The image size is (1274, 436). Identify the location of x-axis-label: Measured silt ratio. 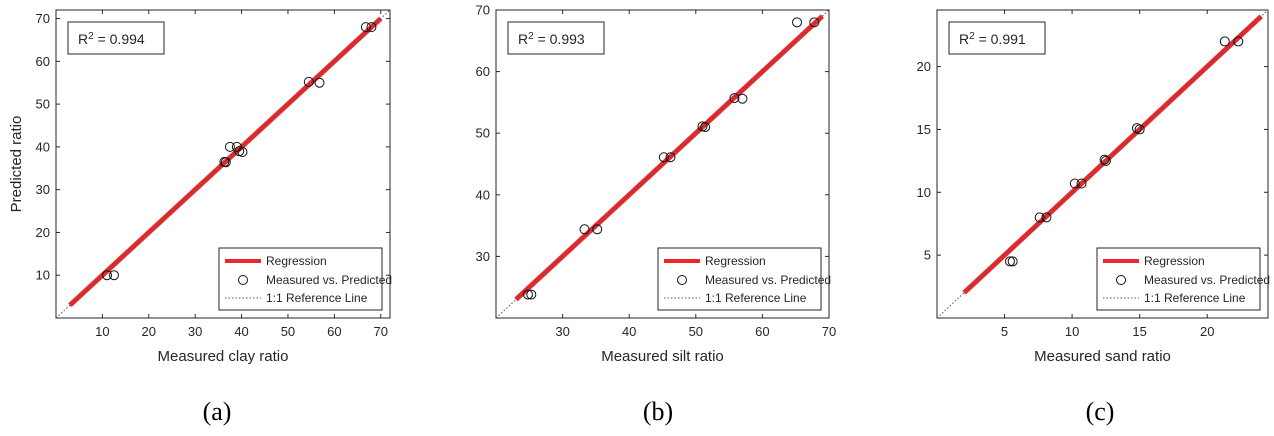
(662, 356).